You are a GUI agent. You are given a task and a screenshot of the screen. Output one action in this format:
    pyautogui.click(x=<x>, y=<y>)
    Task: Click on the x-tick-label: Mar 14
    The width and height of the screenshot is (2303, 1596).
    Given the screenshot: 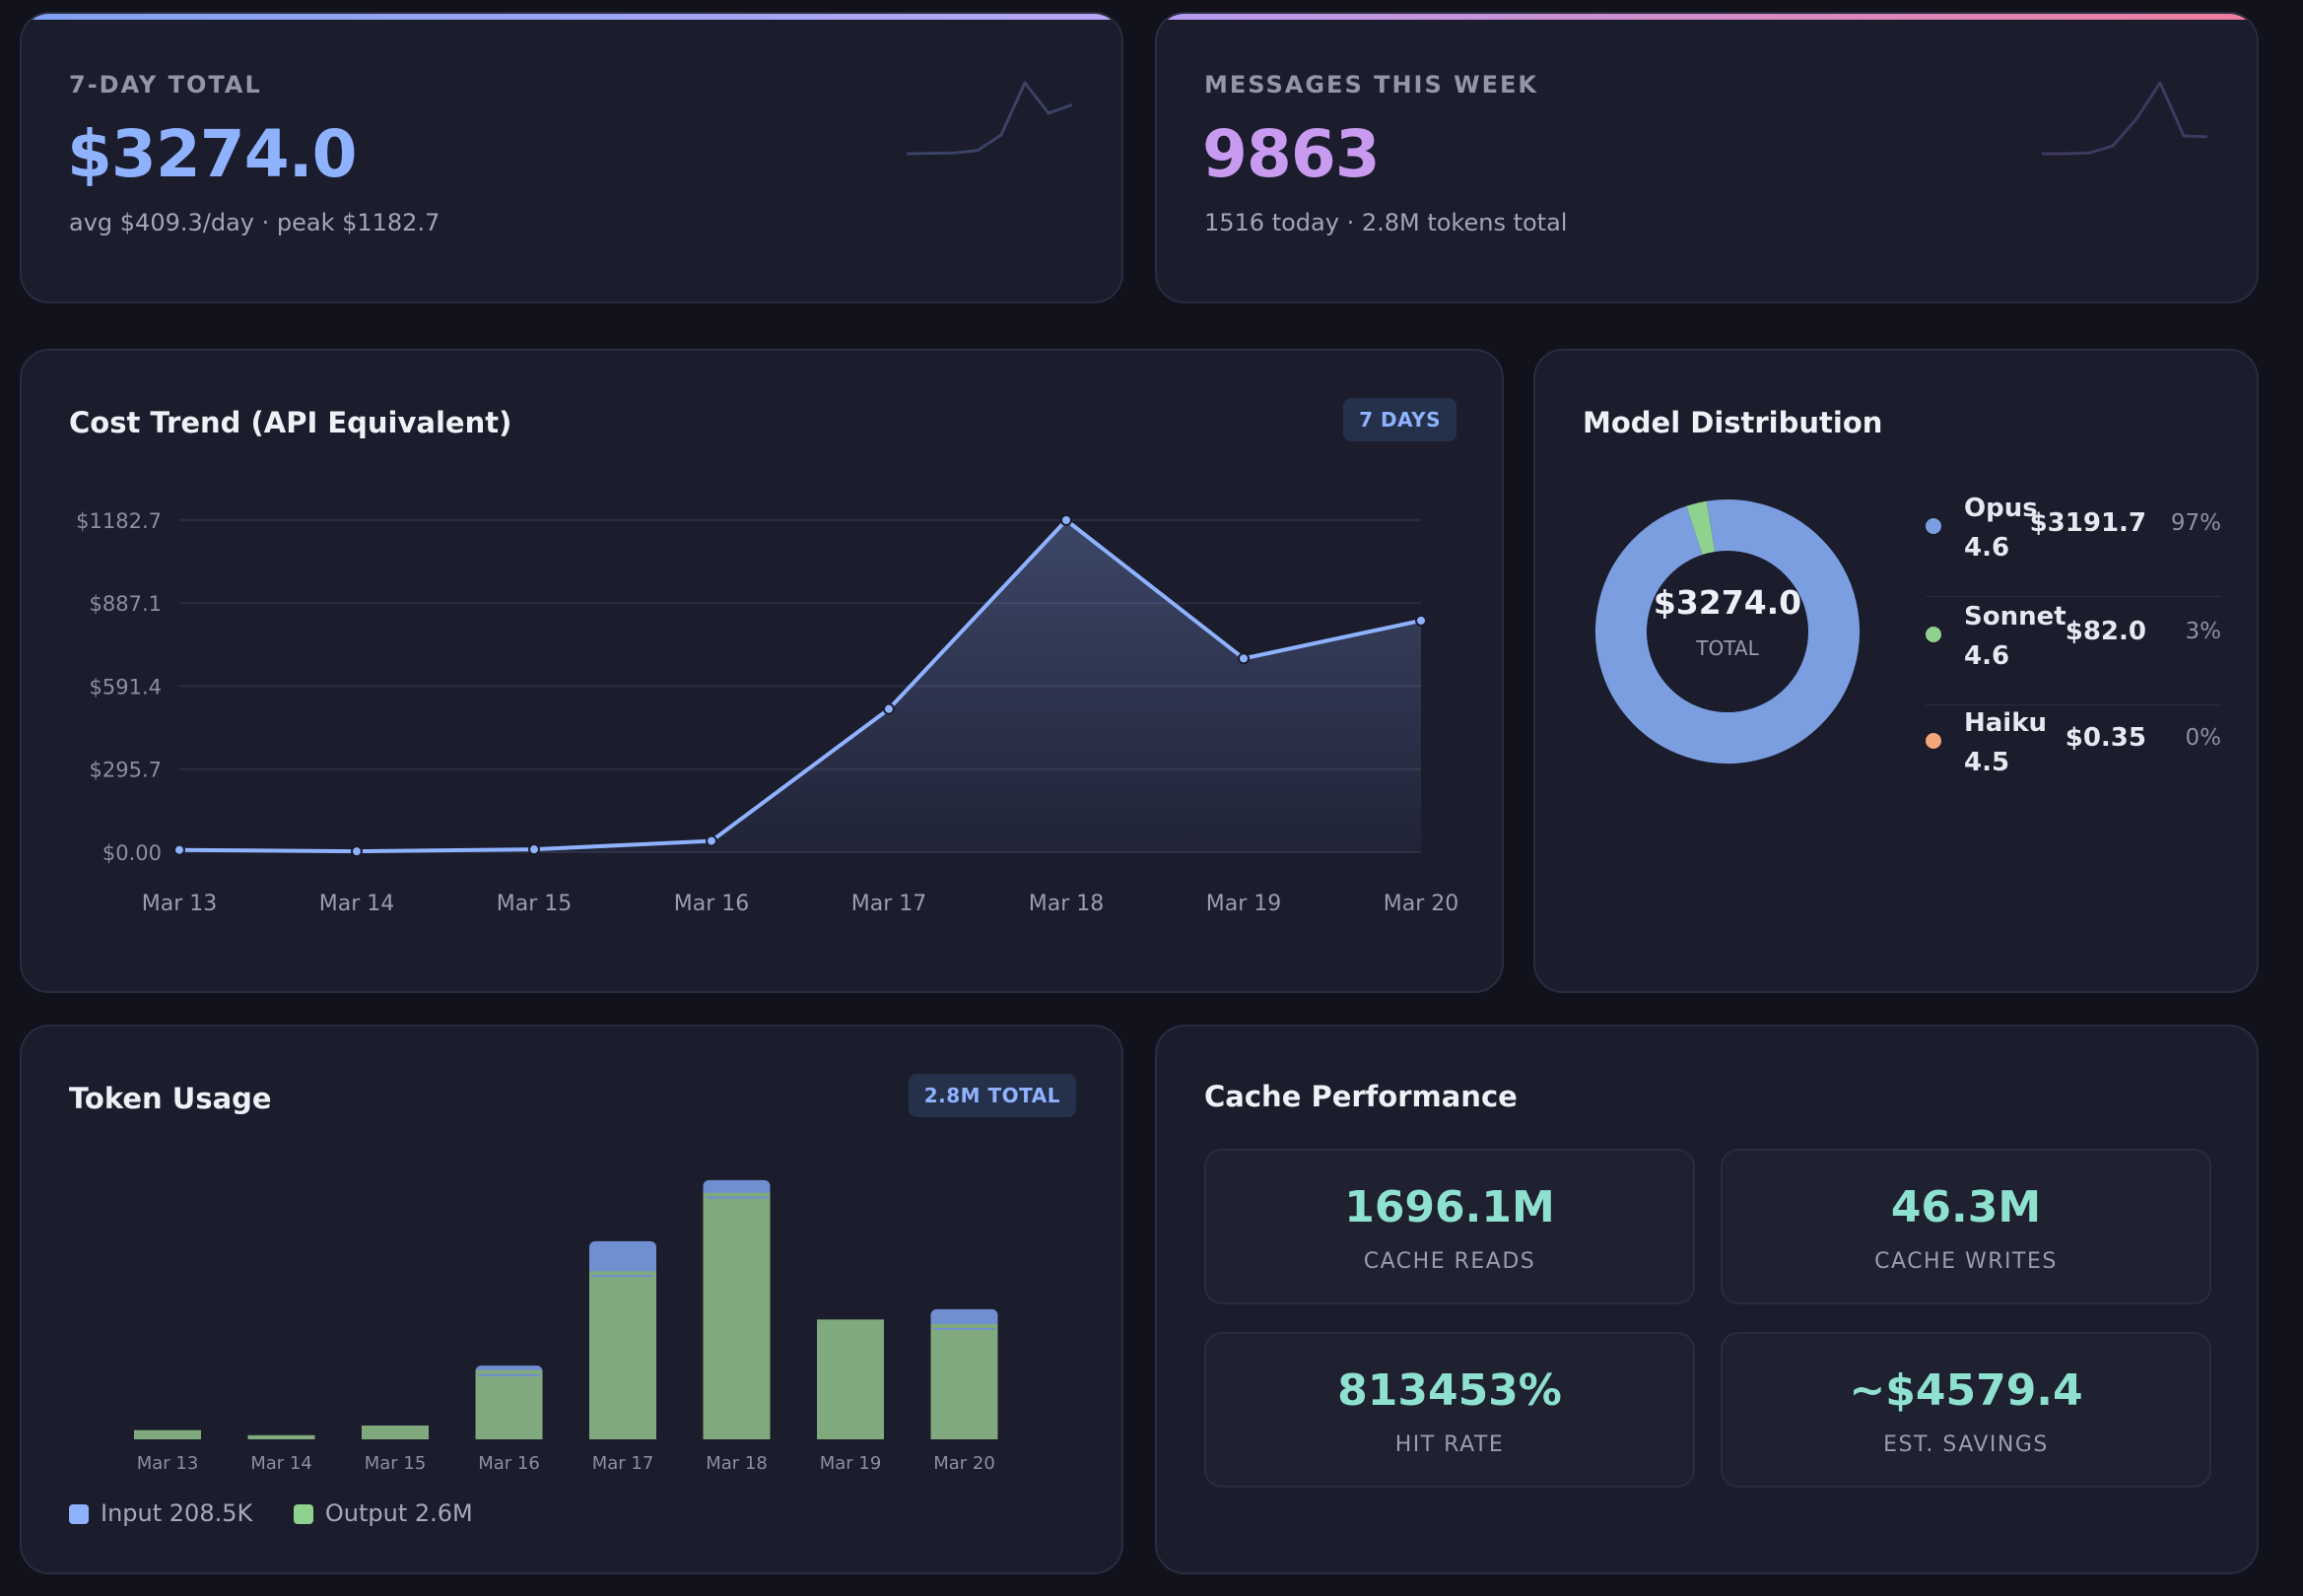 What is the action you would take?
    pyautogui.click(x=281, y=1463)
    